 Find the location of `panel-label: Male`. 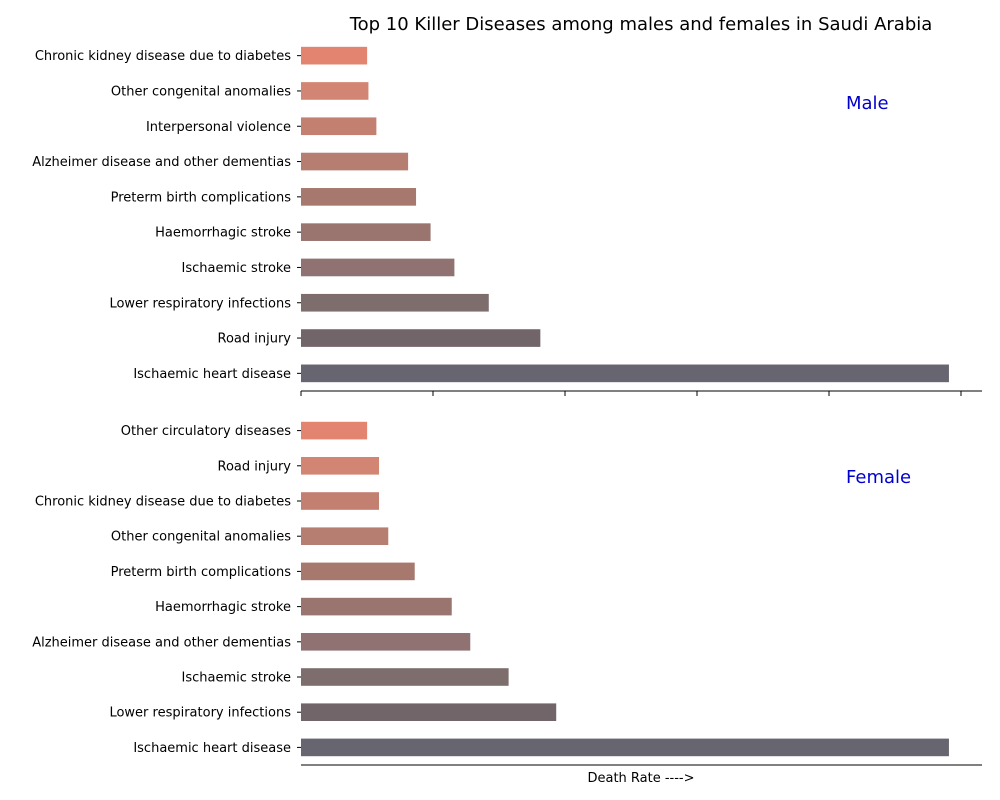

panel-label: Male is located at coordinates (867, 103).